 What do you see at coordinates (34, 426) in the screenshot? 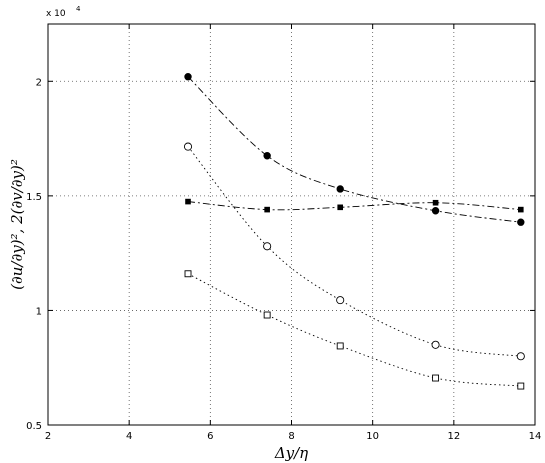
I see `y-tick-label: 0.5` at bounding box center [34, 426].